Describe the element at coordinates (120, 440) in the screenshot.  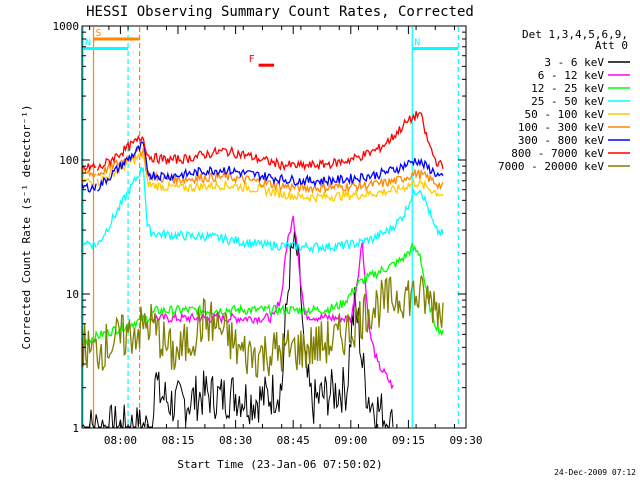
I see `x-tick-label-0: 08:00` at that location.